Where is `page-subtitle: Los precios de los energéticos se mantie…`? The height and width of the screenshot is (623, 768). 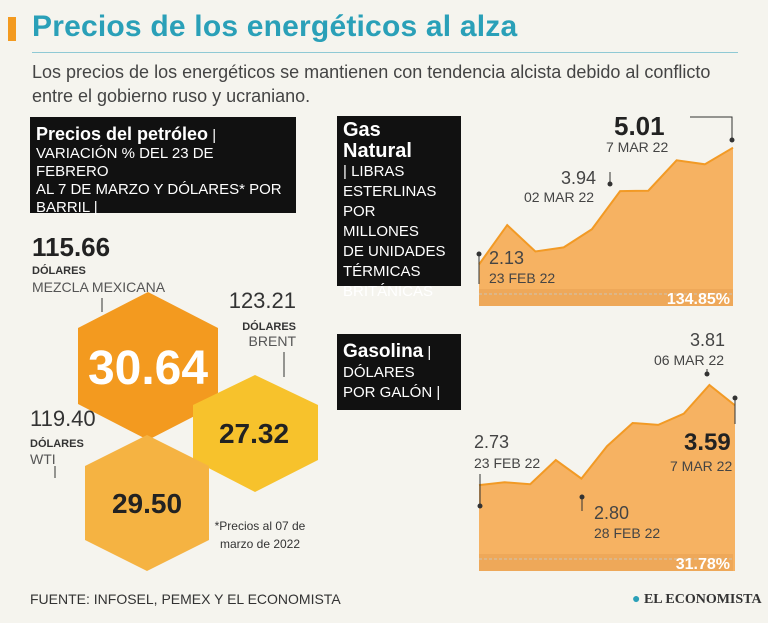
page-subtitle: Los precios de los energéticos se mantie… is located at coordinates (371, 84).